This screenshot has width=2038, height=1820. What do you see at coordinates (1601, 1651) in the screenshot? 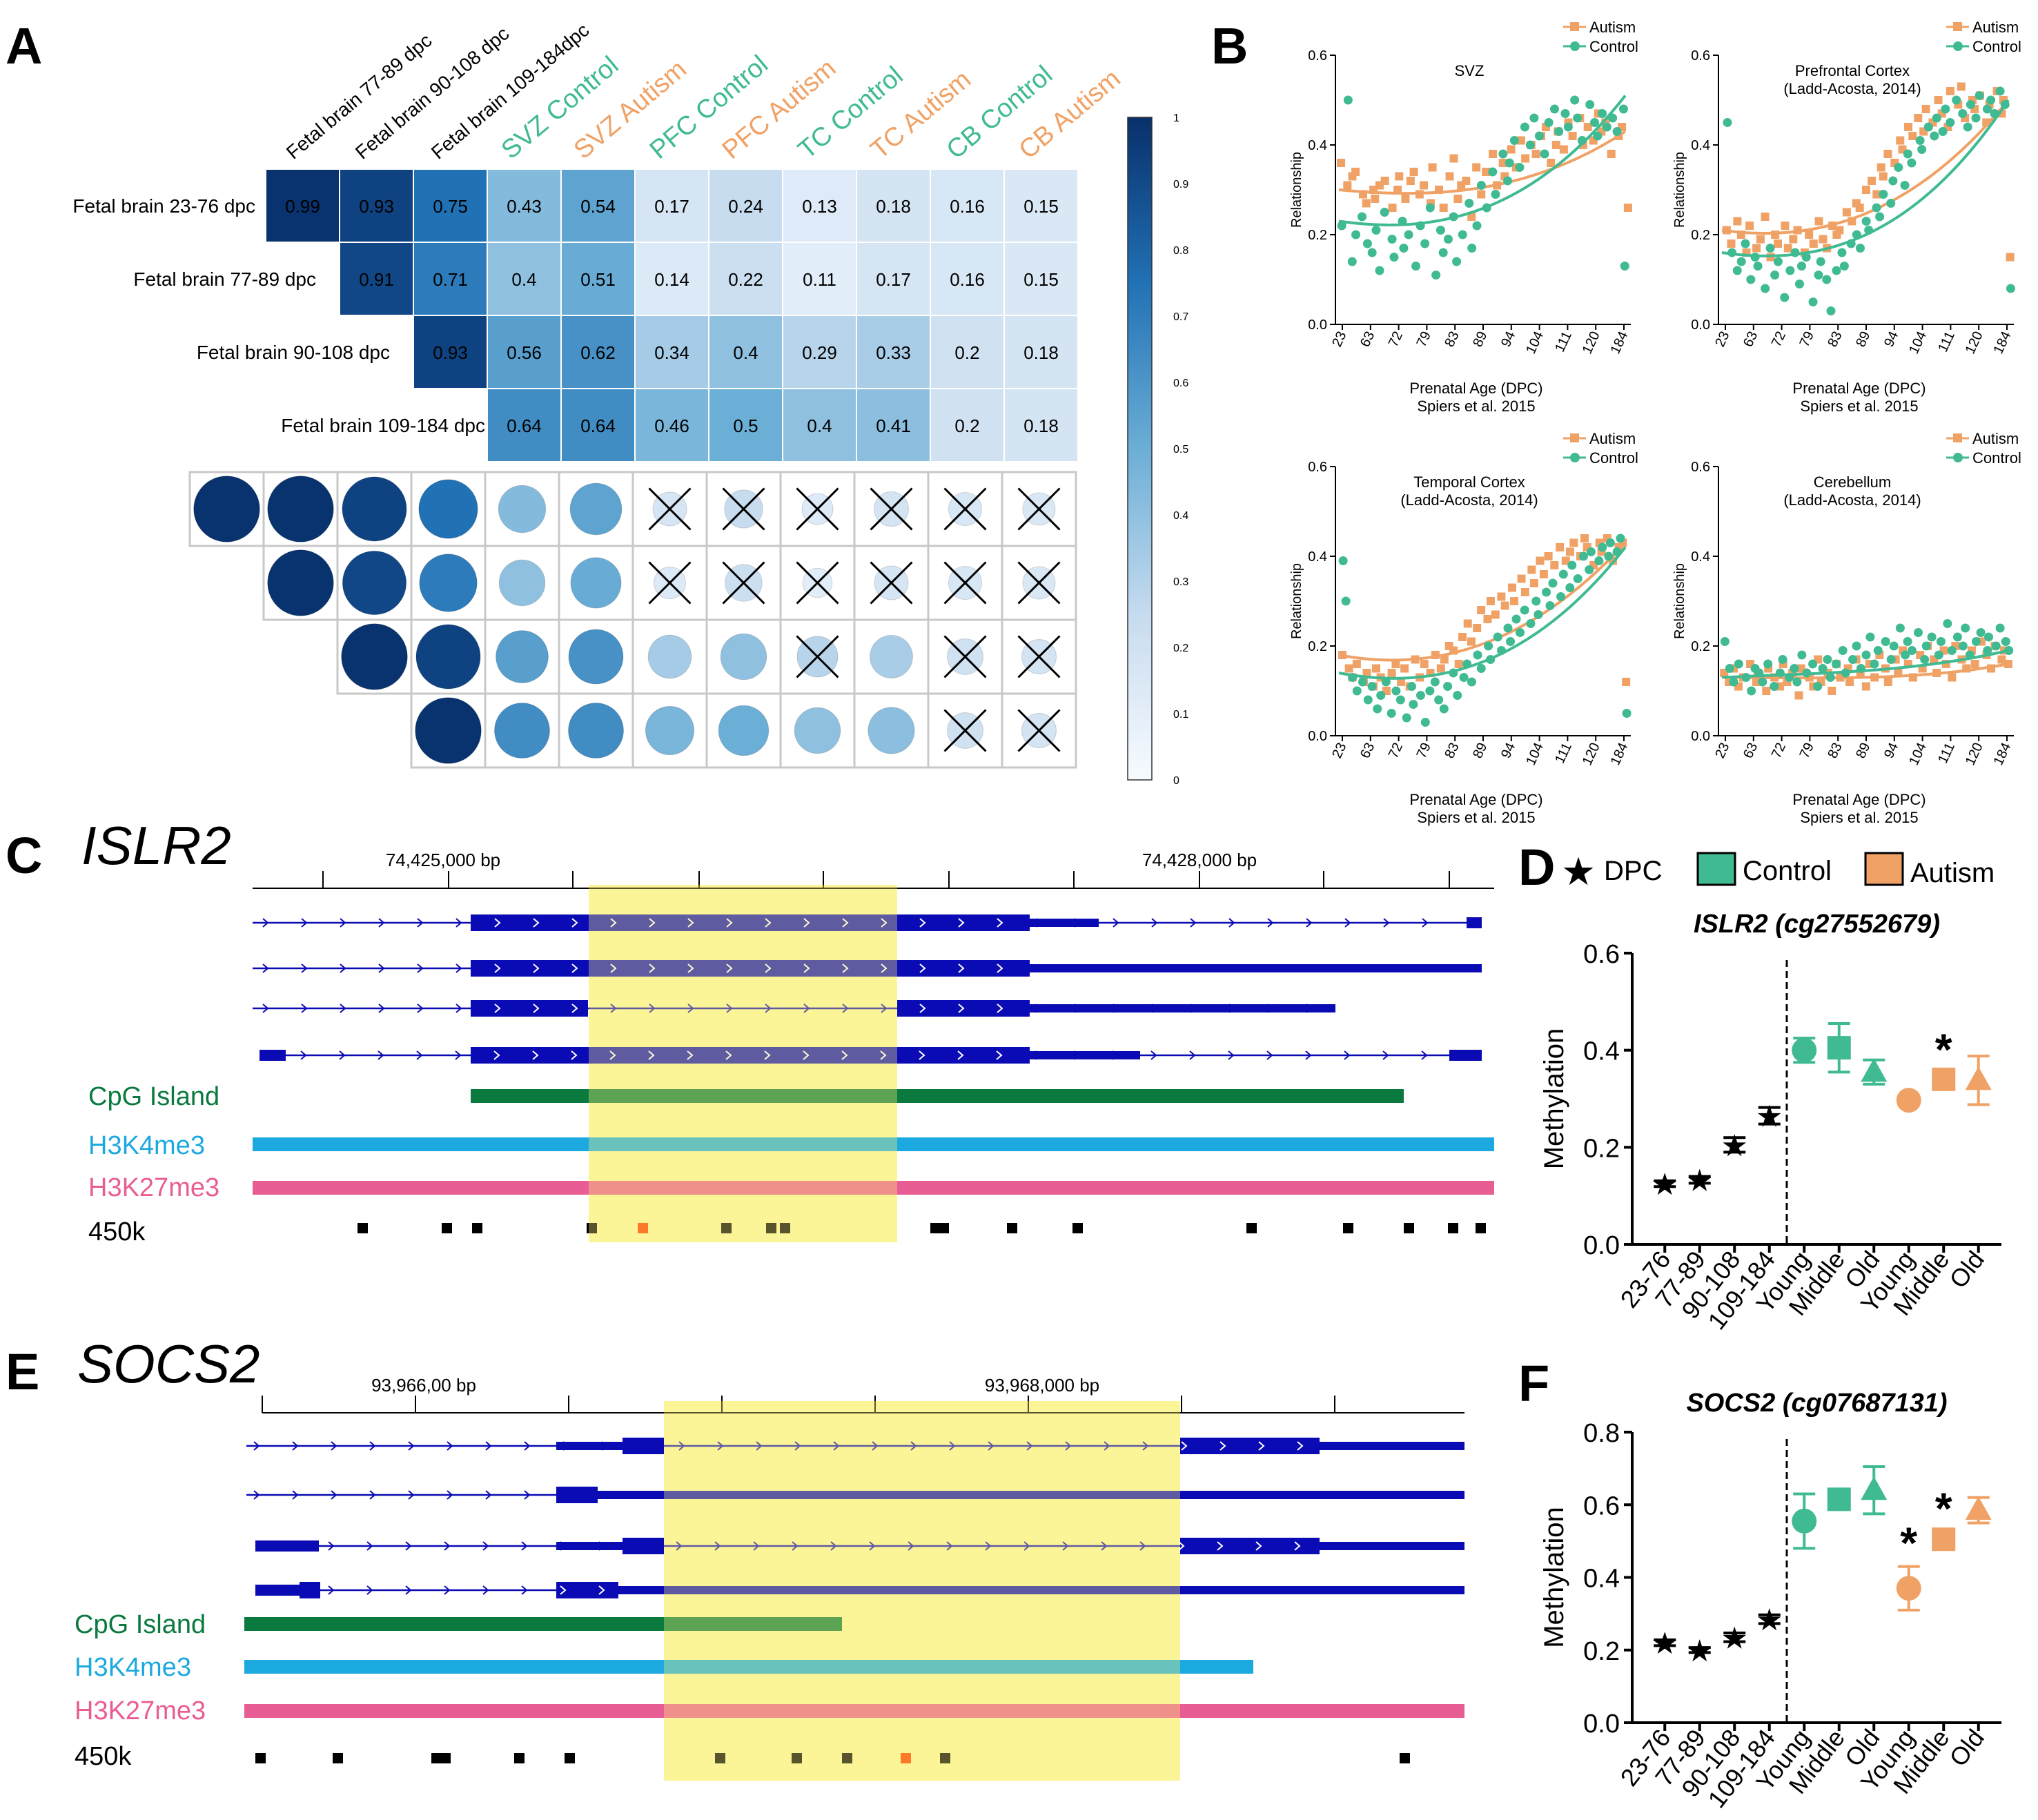
I see `y-tick-label: 0.2` at bounding box center [1601, 1651].